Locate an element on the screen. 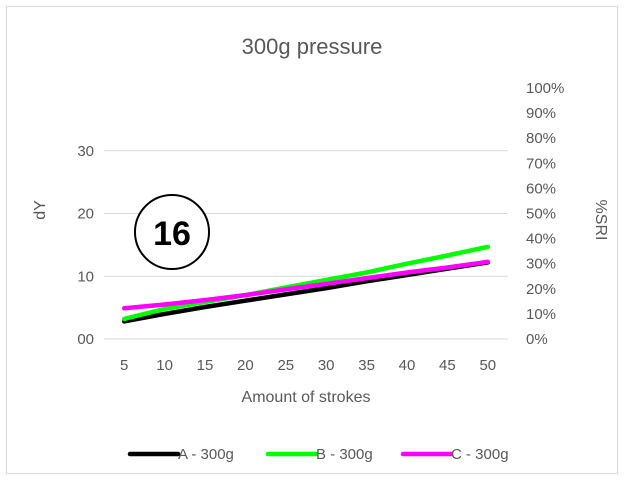  annotation-circle is located at coordinates (172, 232).